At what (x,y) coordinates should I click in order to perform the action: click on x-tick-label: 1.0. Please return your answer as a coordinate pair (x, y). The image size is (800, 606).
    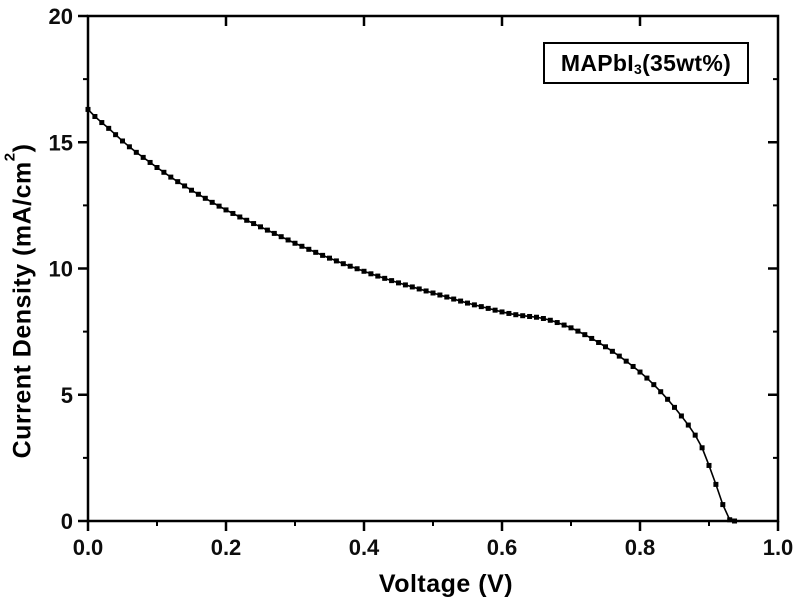
    Looking at the image, I should click on (778, 547).